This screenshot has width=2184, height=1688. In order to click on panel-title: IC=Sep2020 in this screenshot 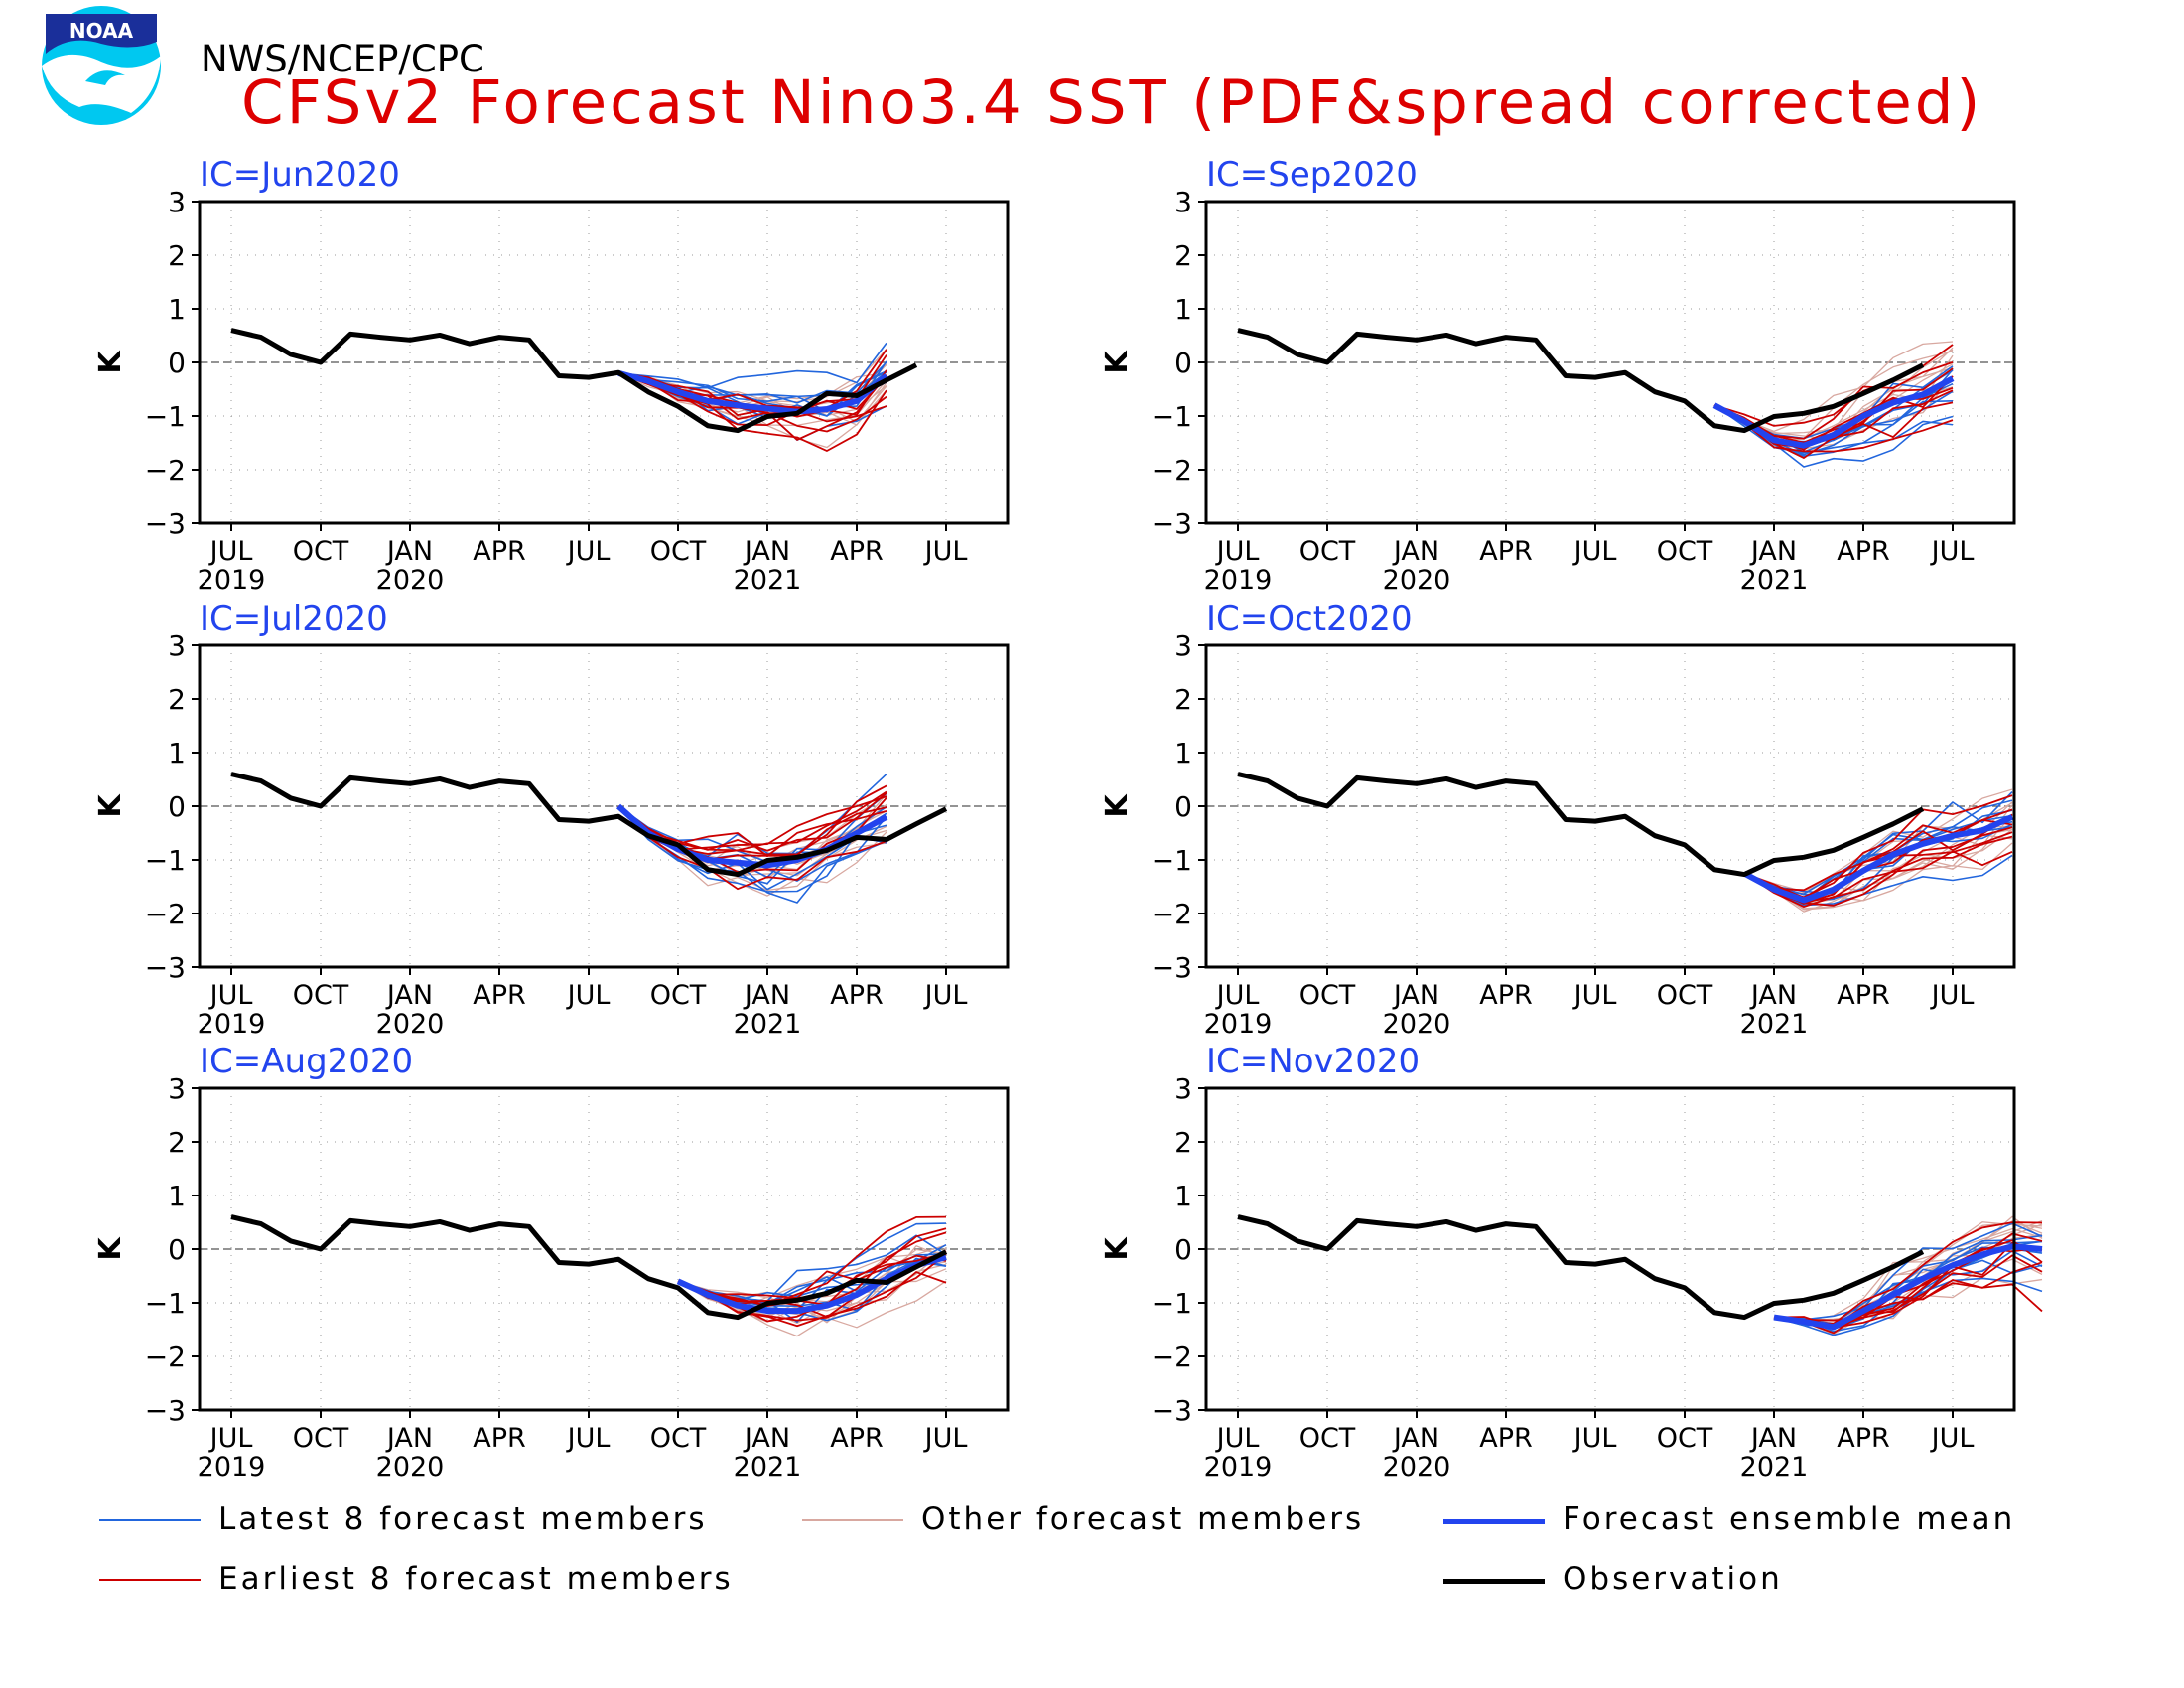, I will do `click(1312, 175)`.